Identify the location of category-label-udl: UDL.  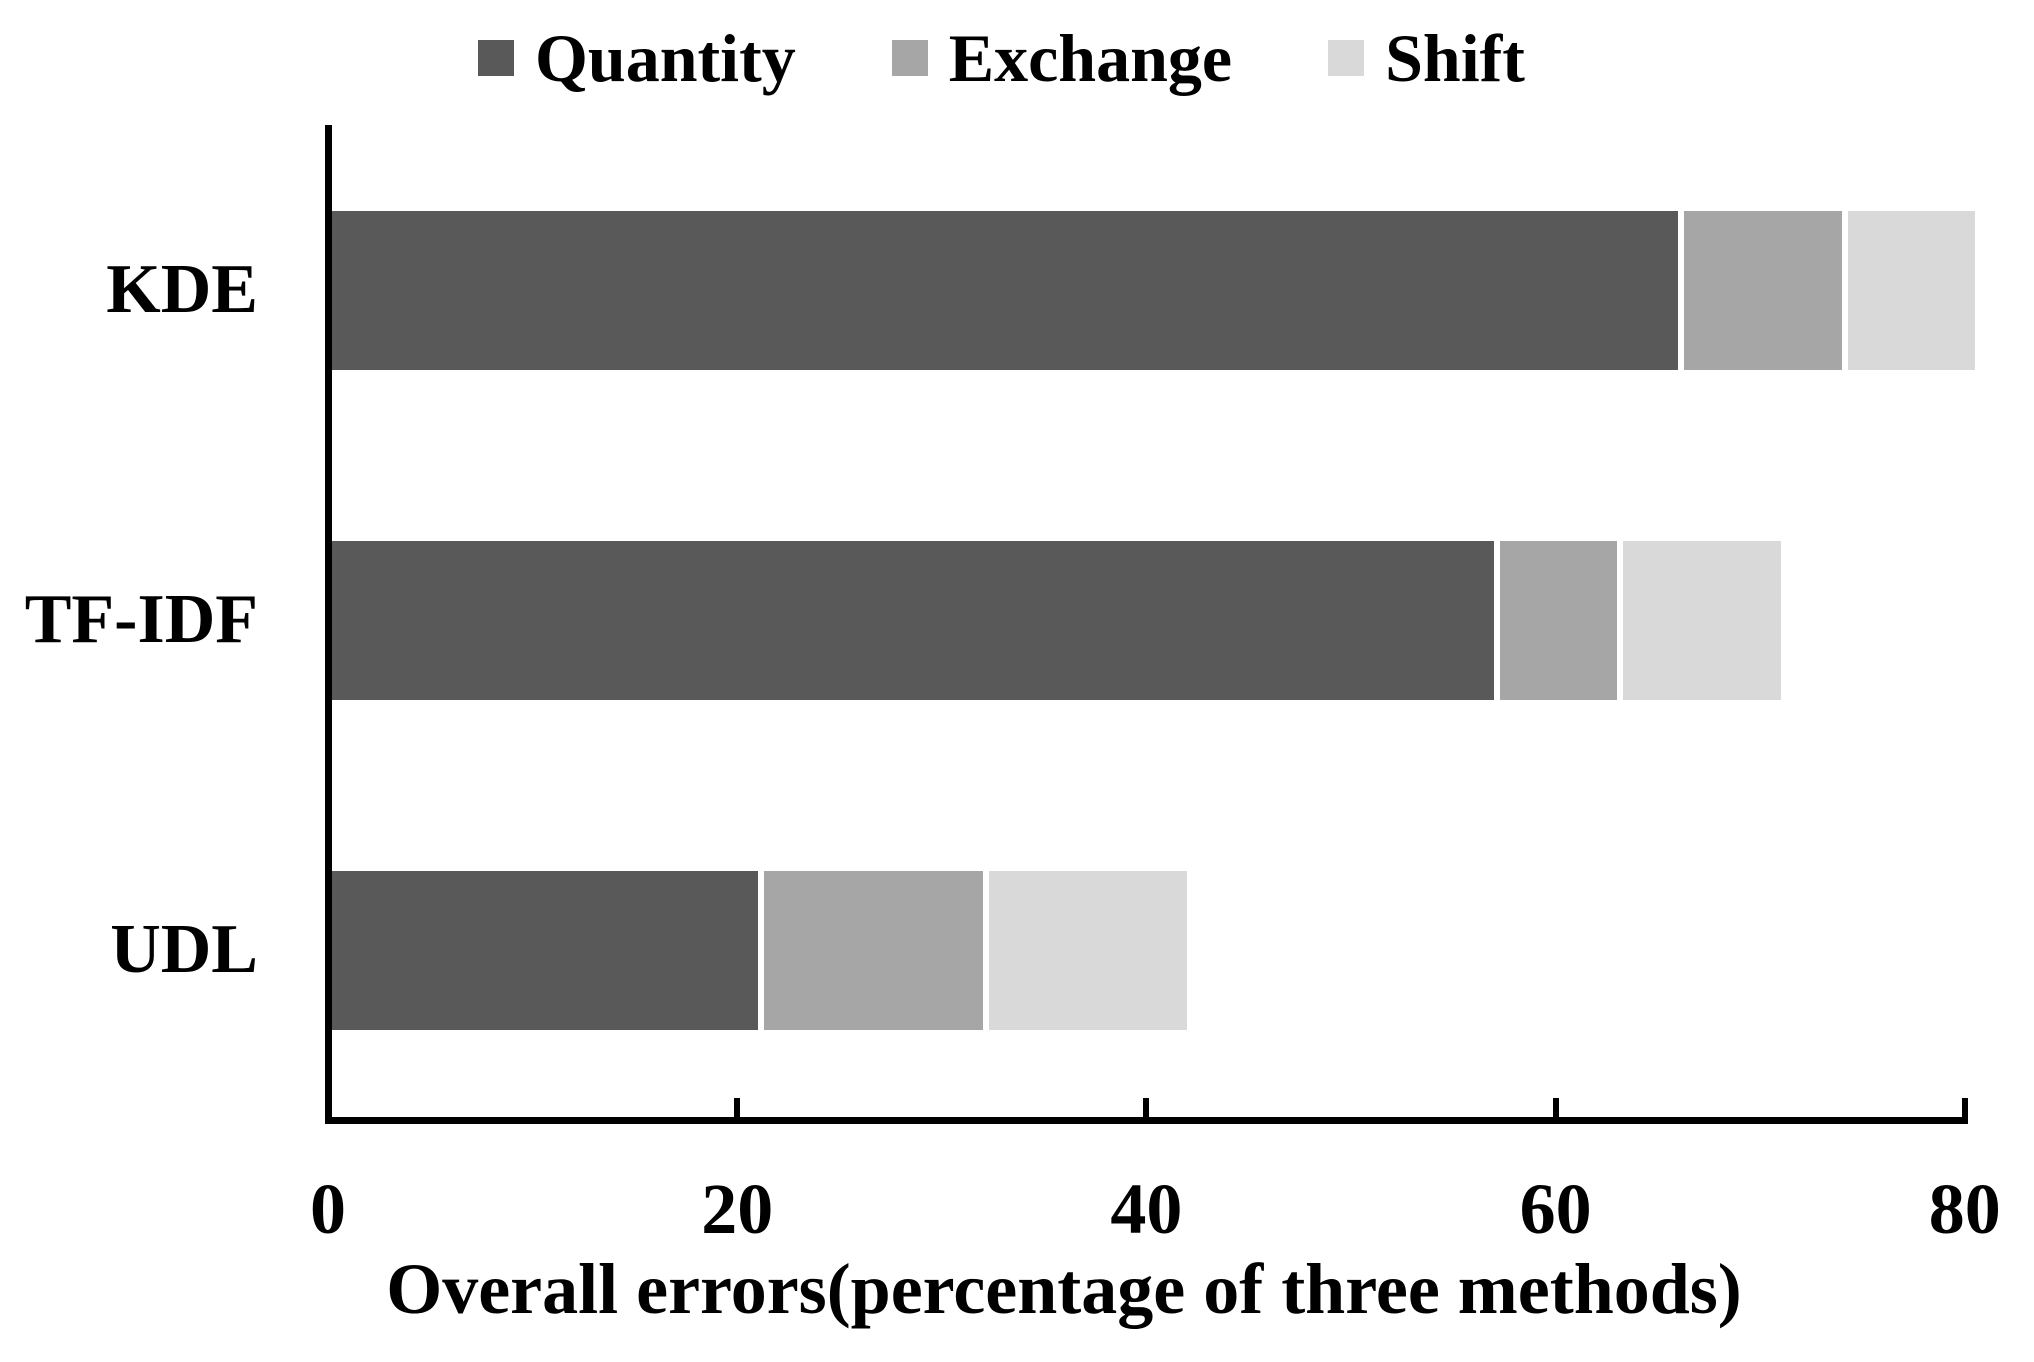
(184, 949).